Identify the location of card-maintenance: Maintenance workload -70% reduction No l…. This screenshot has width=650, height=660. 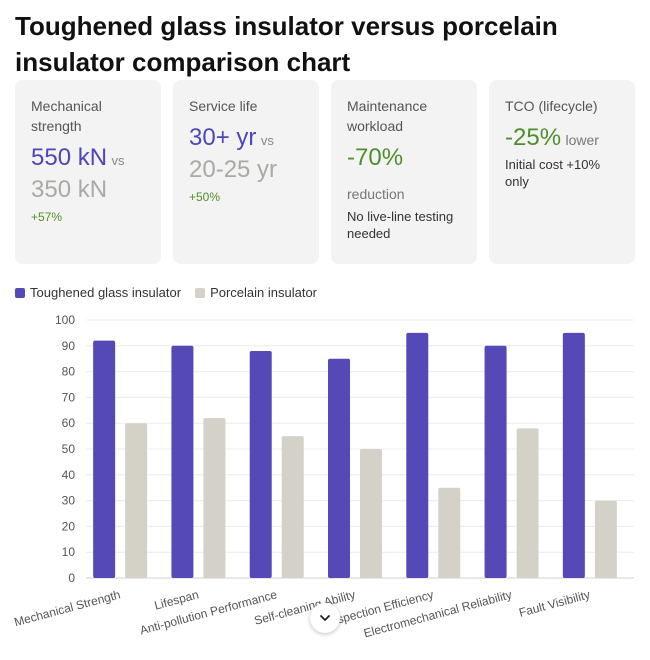
(404, 172).